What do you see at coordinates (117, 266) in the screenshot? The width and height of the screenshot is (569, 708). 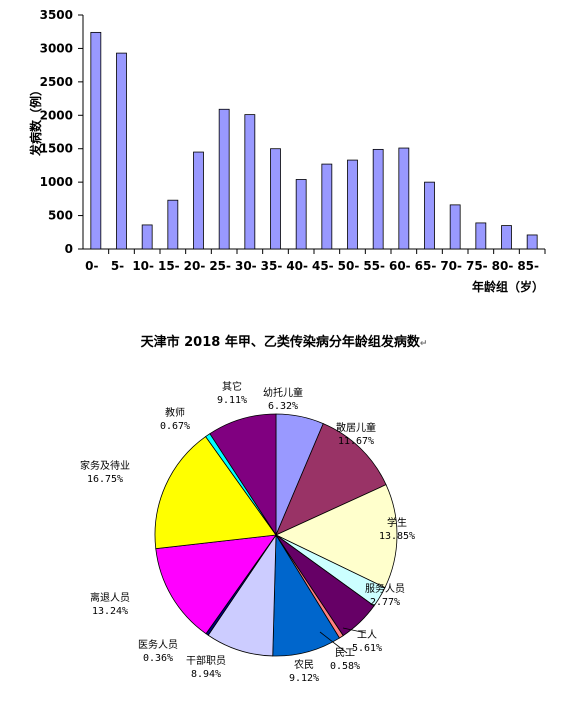 I see `x-tick-label: 5-` at bounding box center [117, 266].